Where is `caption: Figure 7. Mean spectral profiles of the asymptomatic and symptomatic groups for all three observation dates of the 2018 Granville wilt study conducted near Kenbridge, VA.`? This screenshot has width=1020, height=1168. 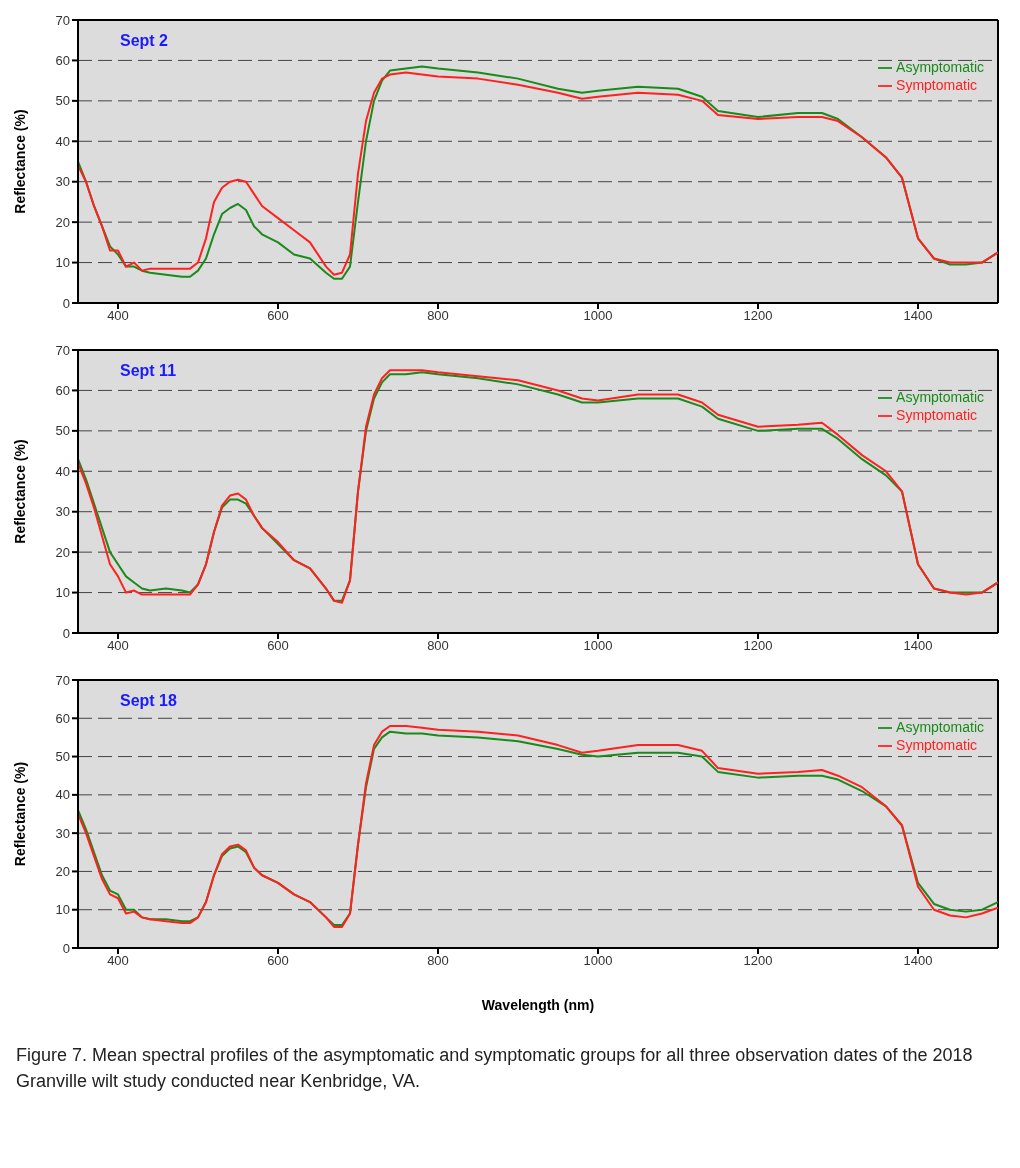 caption: Figure 7. Mean spectral profiles of the asymptomatic and symptomatic groups for all three observation dates of the 2018 Granville wilt study conducted near Kenbridge, VA. is located at coordinates (494, 1068).